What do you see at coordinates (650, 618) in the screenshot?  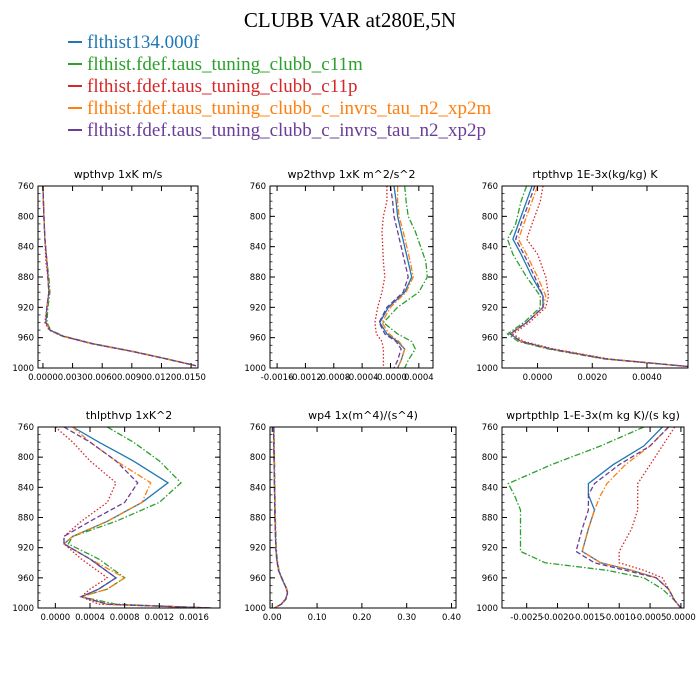 I see `x-tick-label: -0.0005` at bounding box center [650, 618].